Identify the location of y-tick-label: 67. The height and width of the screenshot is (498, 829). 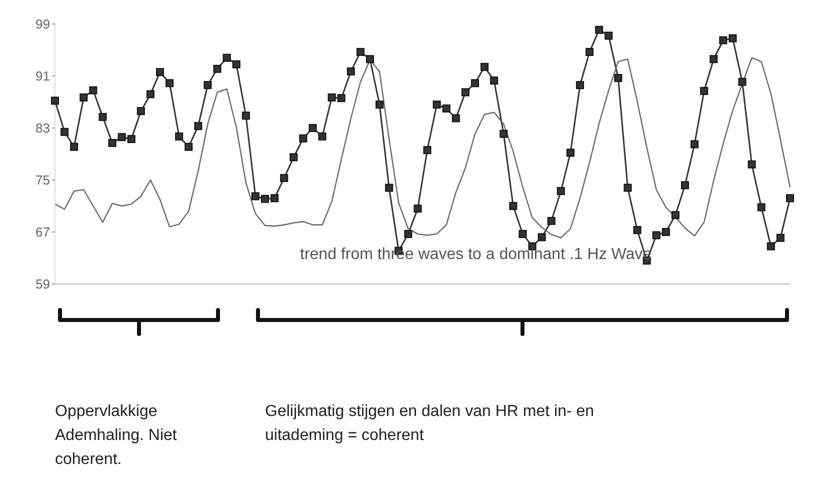
(43, 232).